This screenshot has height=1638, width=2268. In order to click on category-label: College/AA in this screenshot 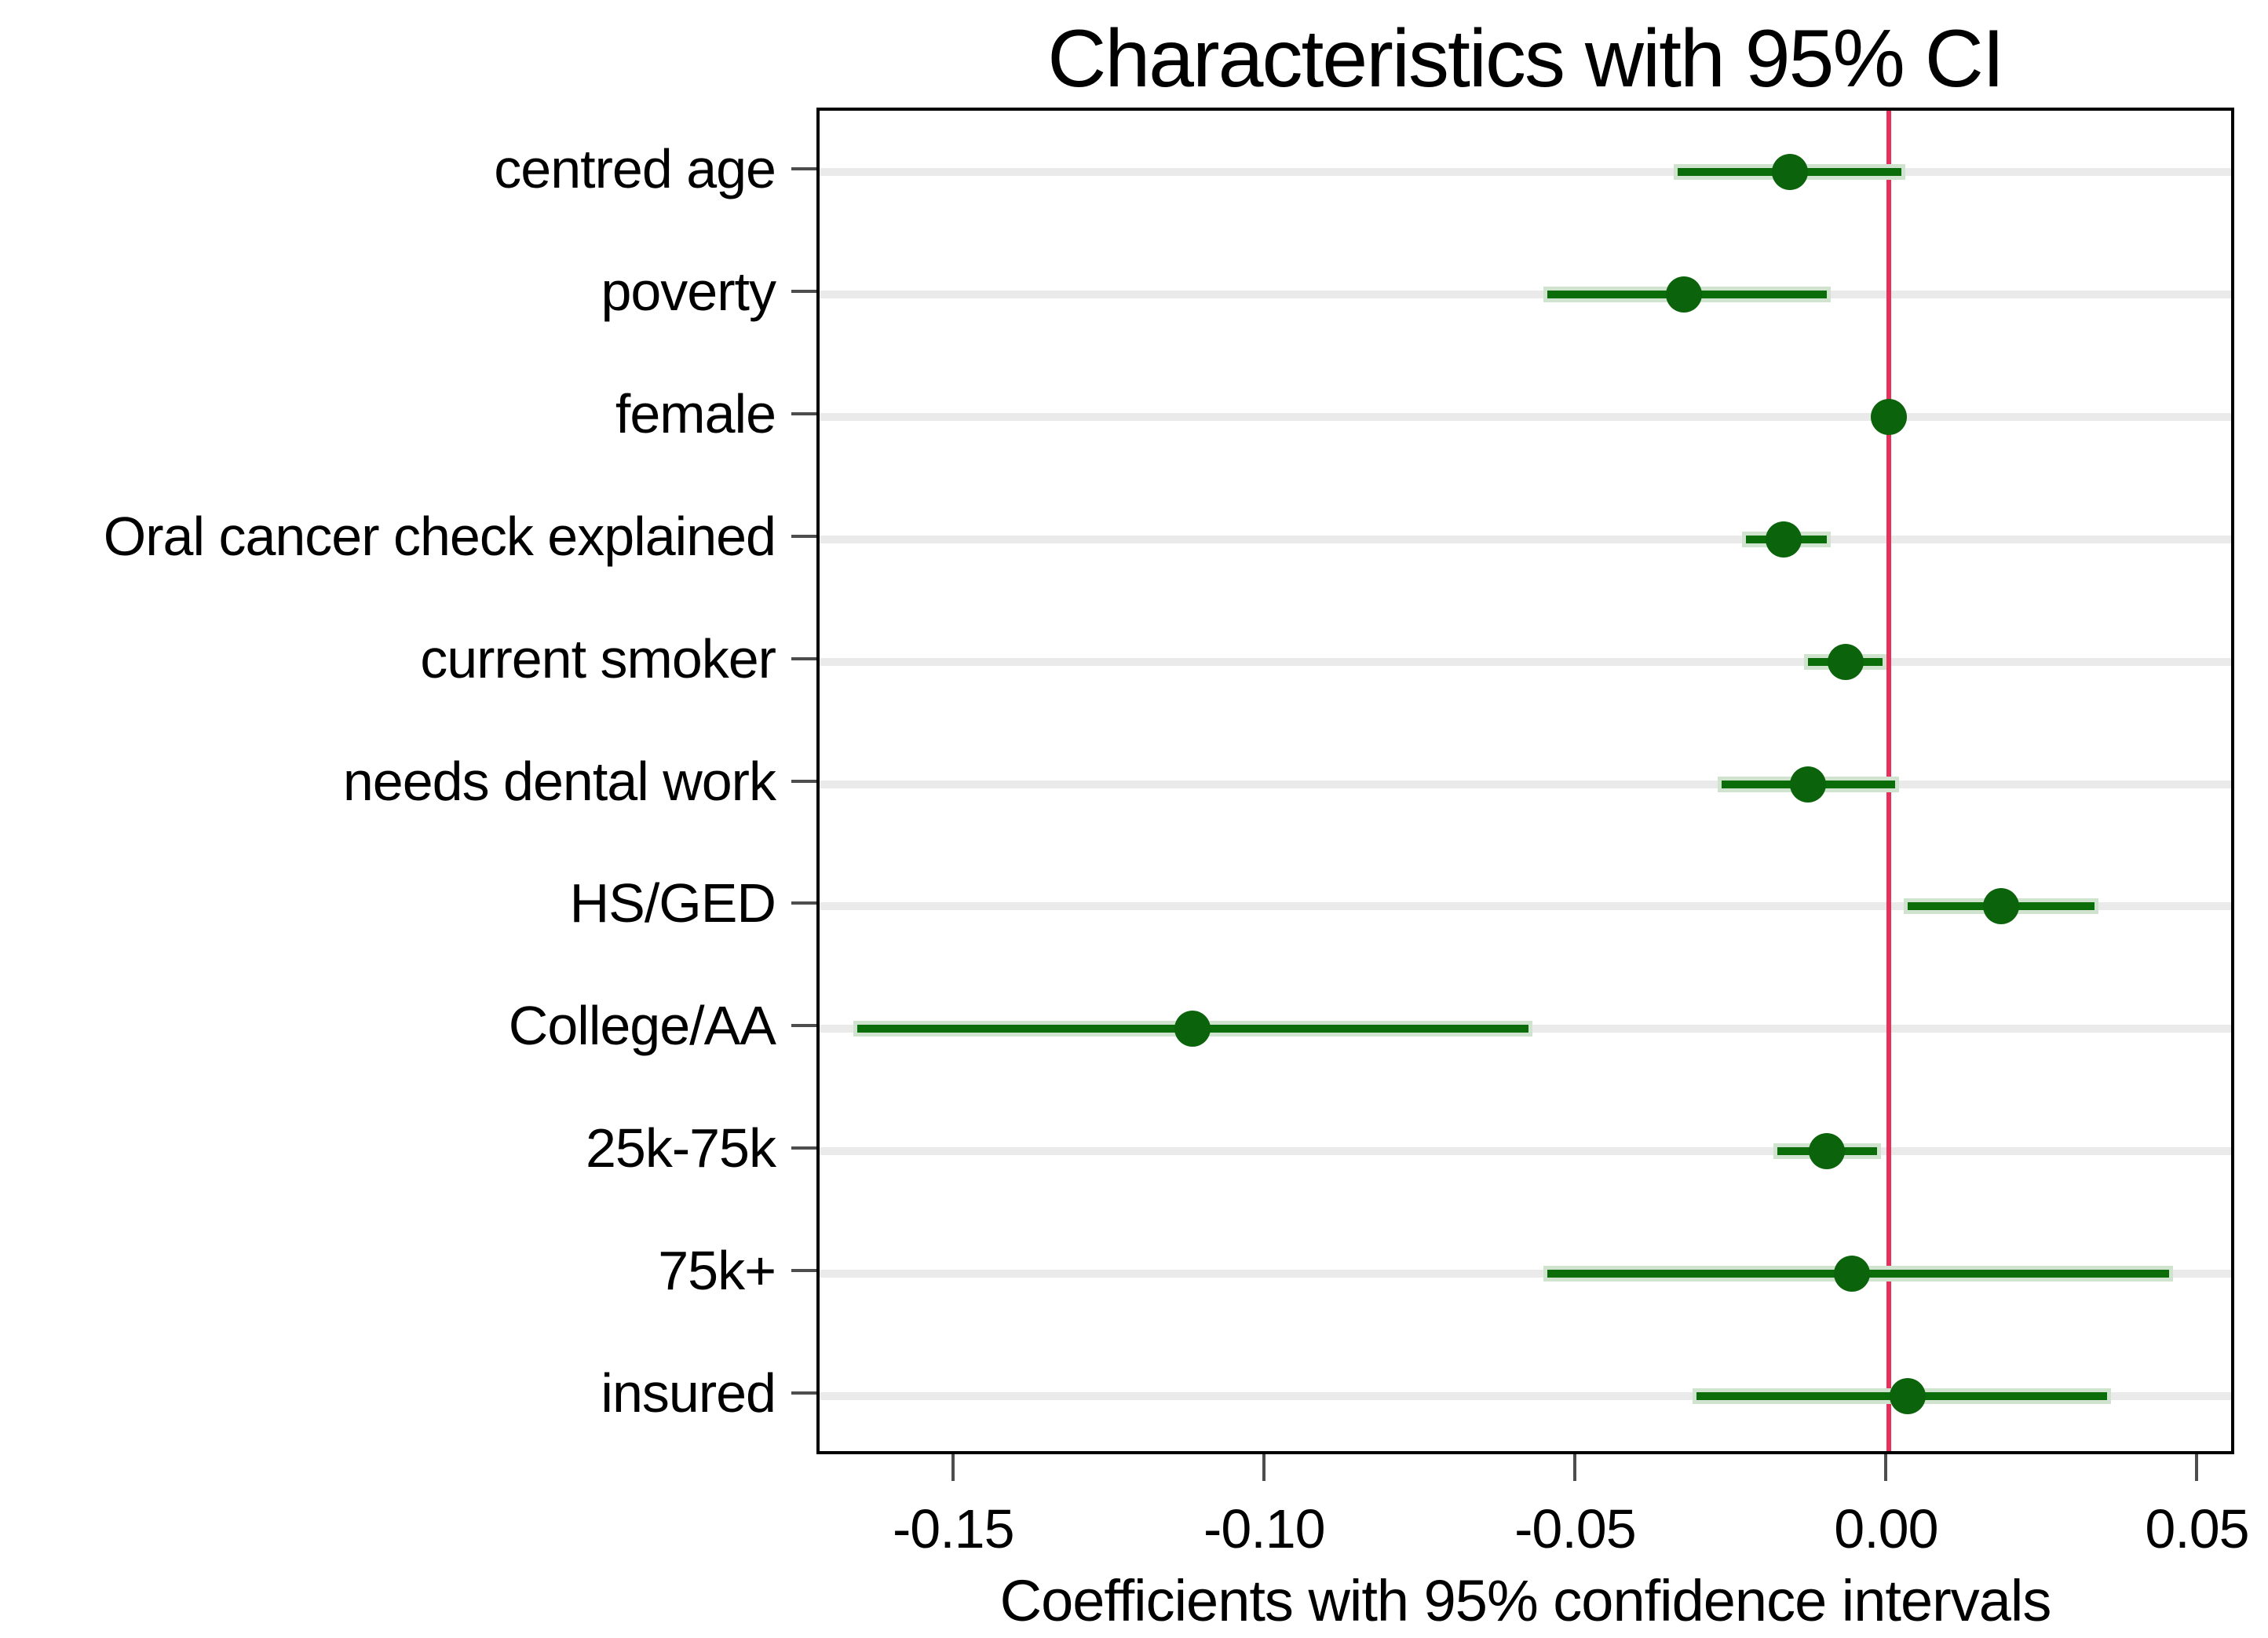, I will do `click(642, 1026)`.